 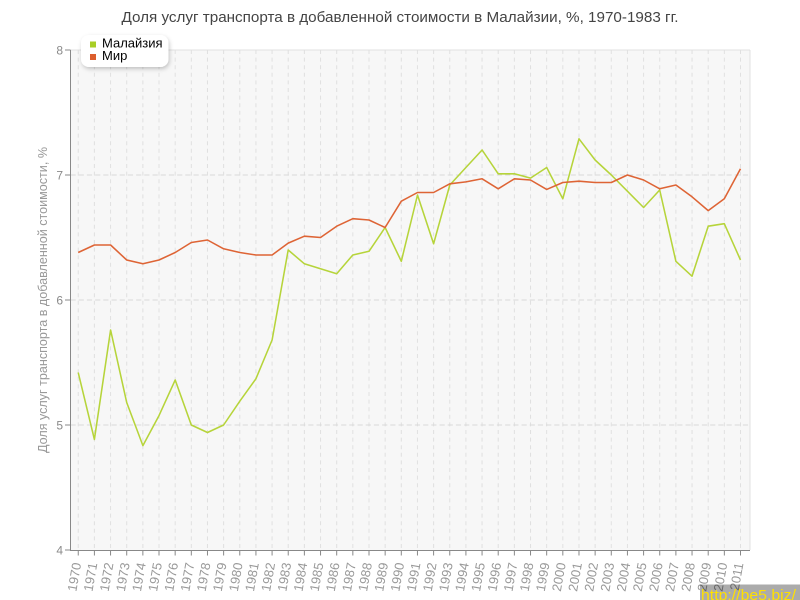 What do you see at coordinates (252, 576) in the screenshot?
I see `svg-text: 1981` at bounding box center [252, 576].